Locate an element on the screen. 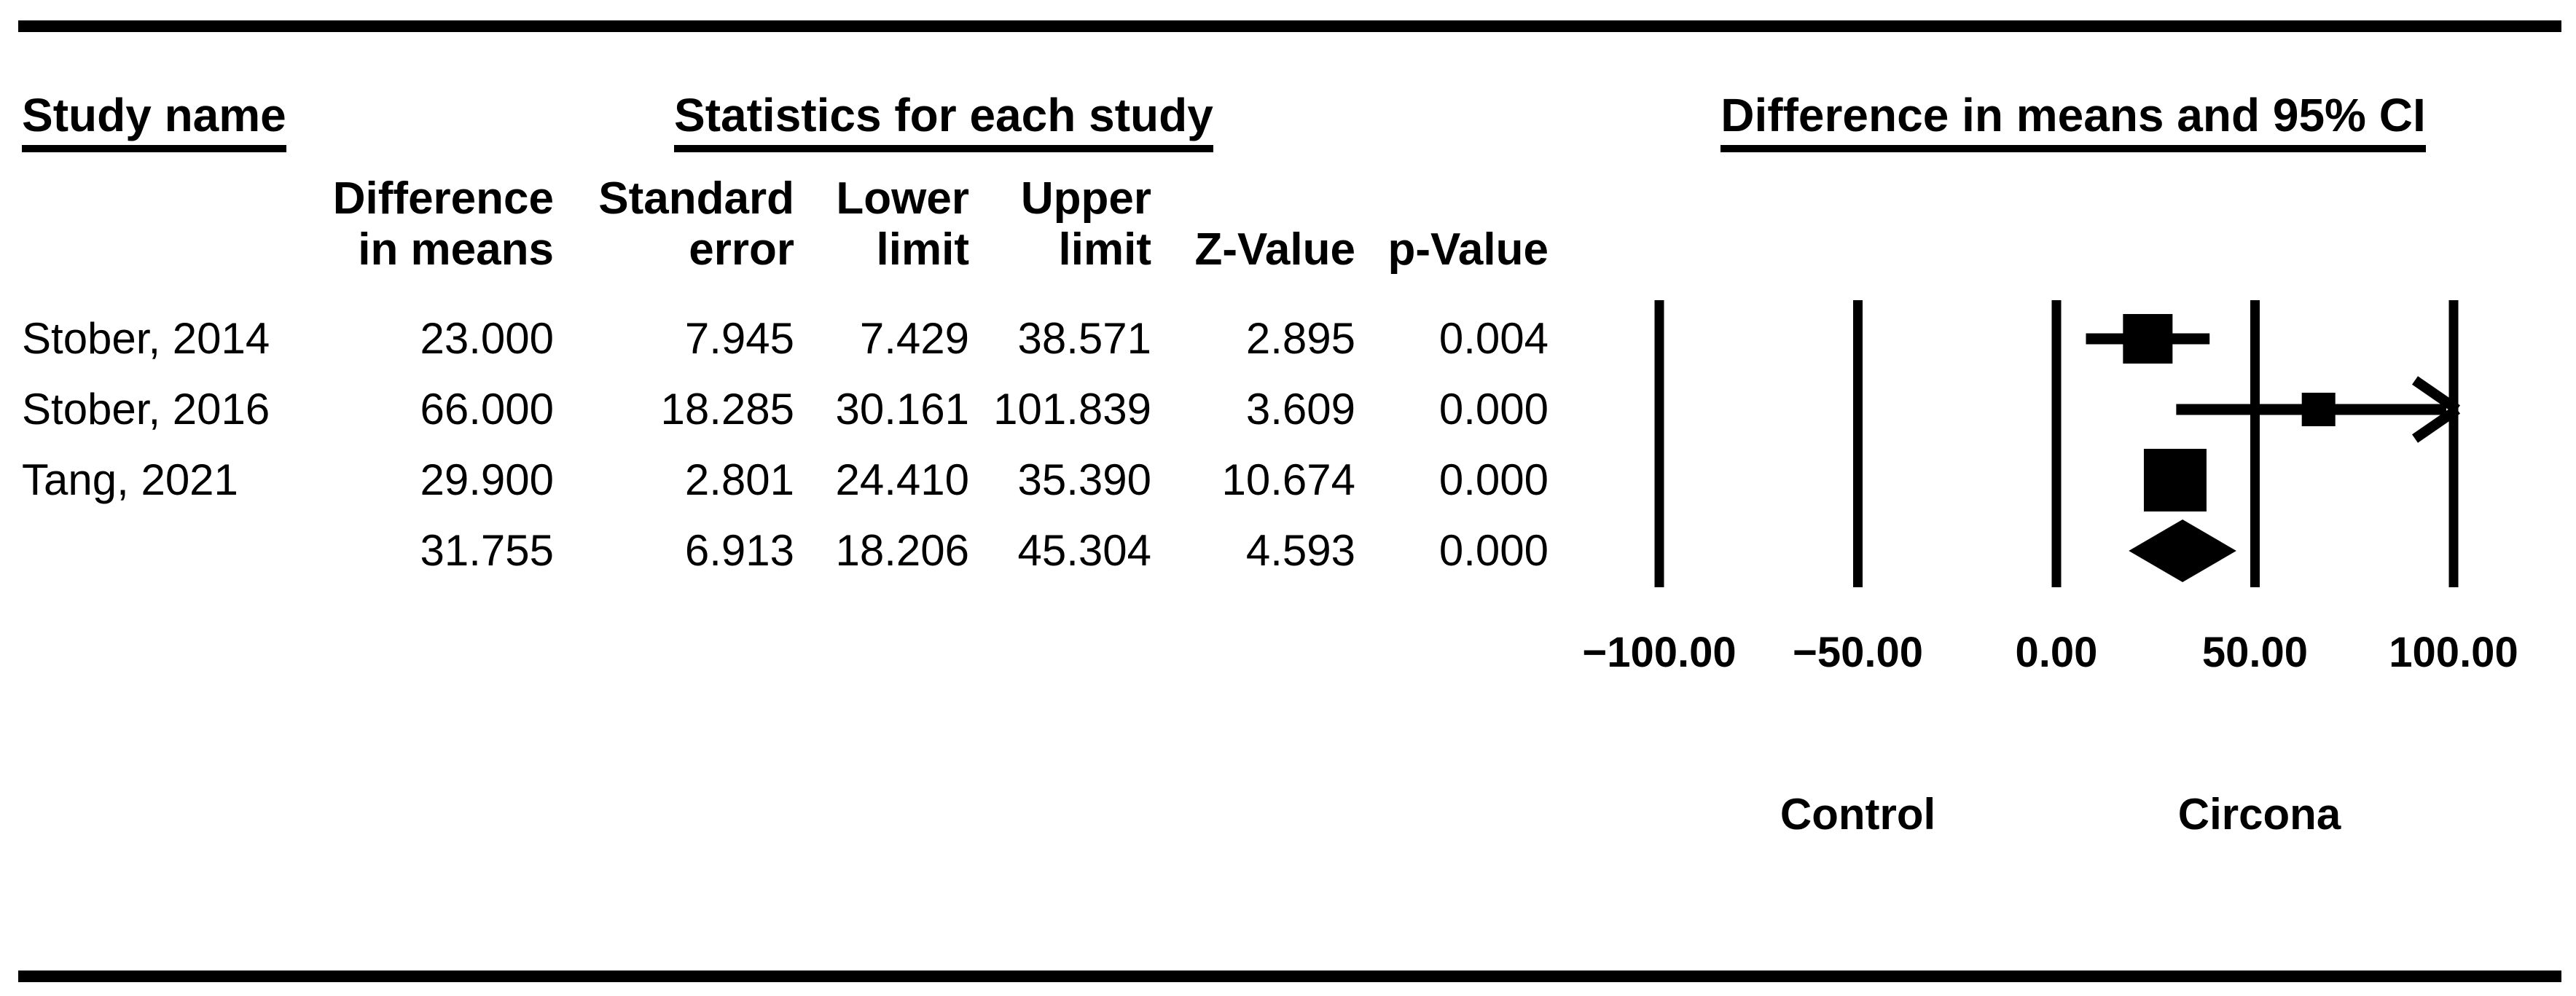 The height and width of the screenshot is (996, 2576). col-header-z-value: Z-Value is located at coordinates (1198, 220).